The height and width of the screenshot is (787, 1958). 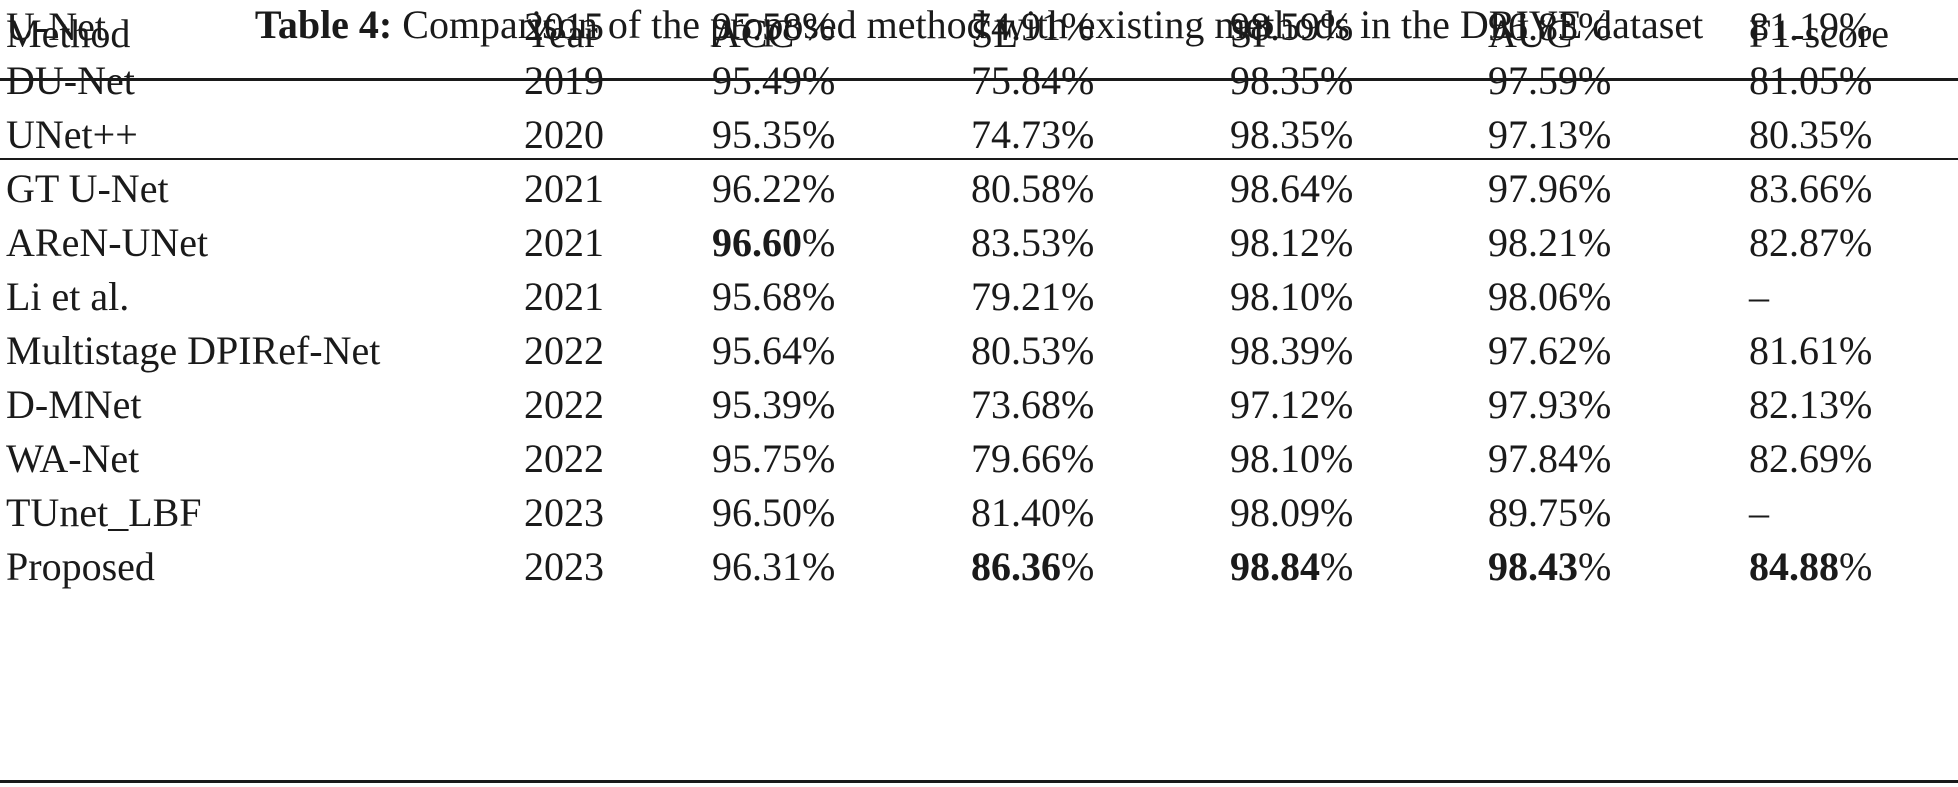 What do you see at coordinates (564, 188) in the screenshot?
I see `cell-value: 2021` at bounding box center [564, 188].